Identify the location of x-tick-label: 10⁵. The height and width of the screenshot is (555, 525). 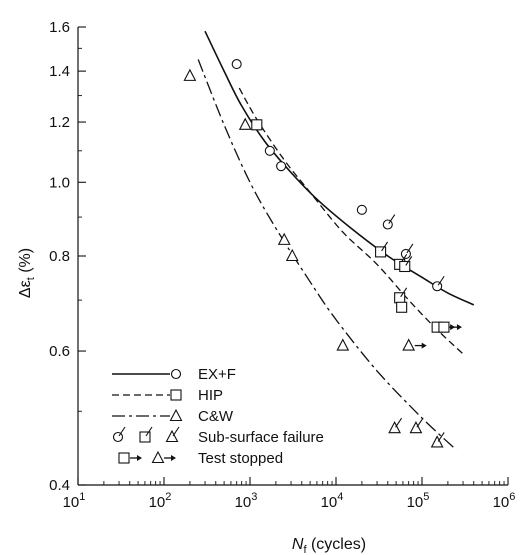
(418, 501).